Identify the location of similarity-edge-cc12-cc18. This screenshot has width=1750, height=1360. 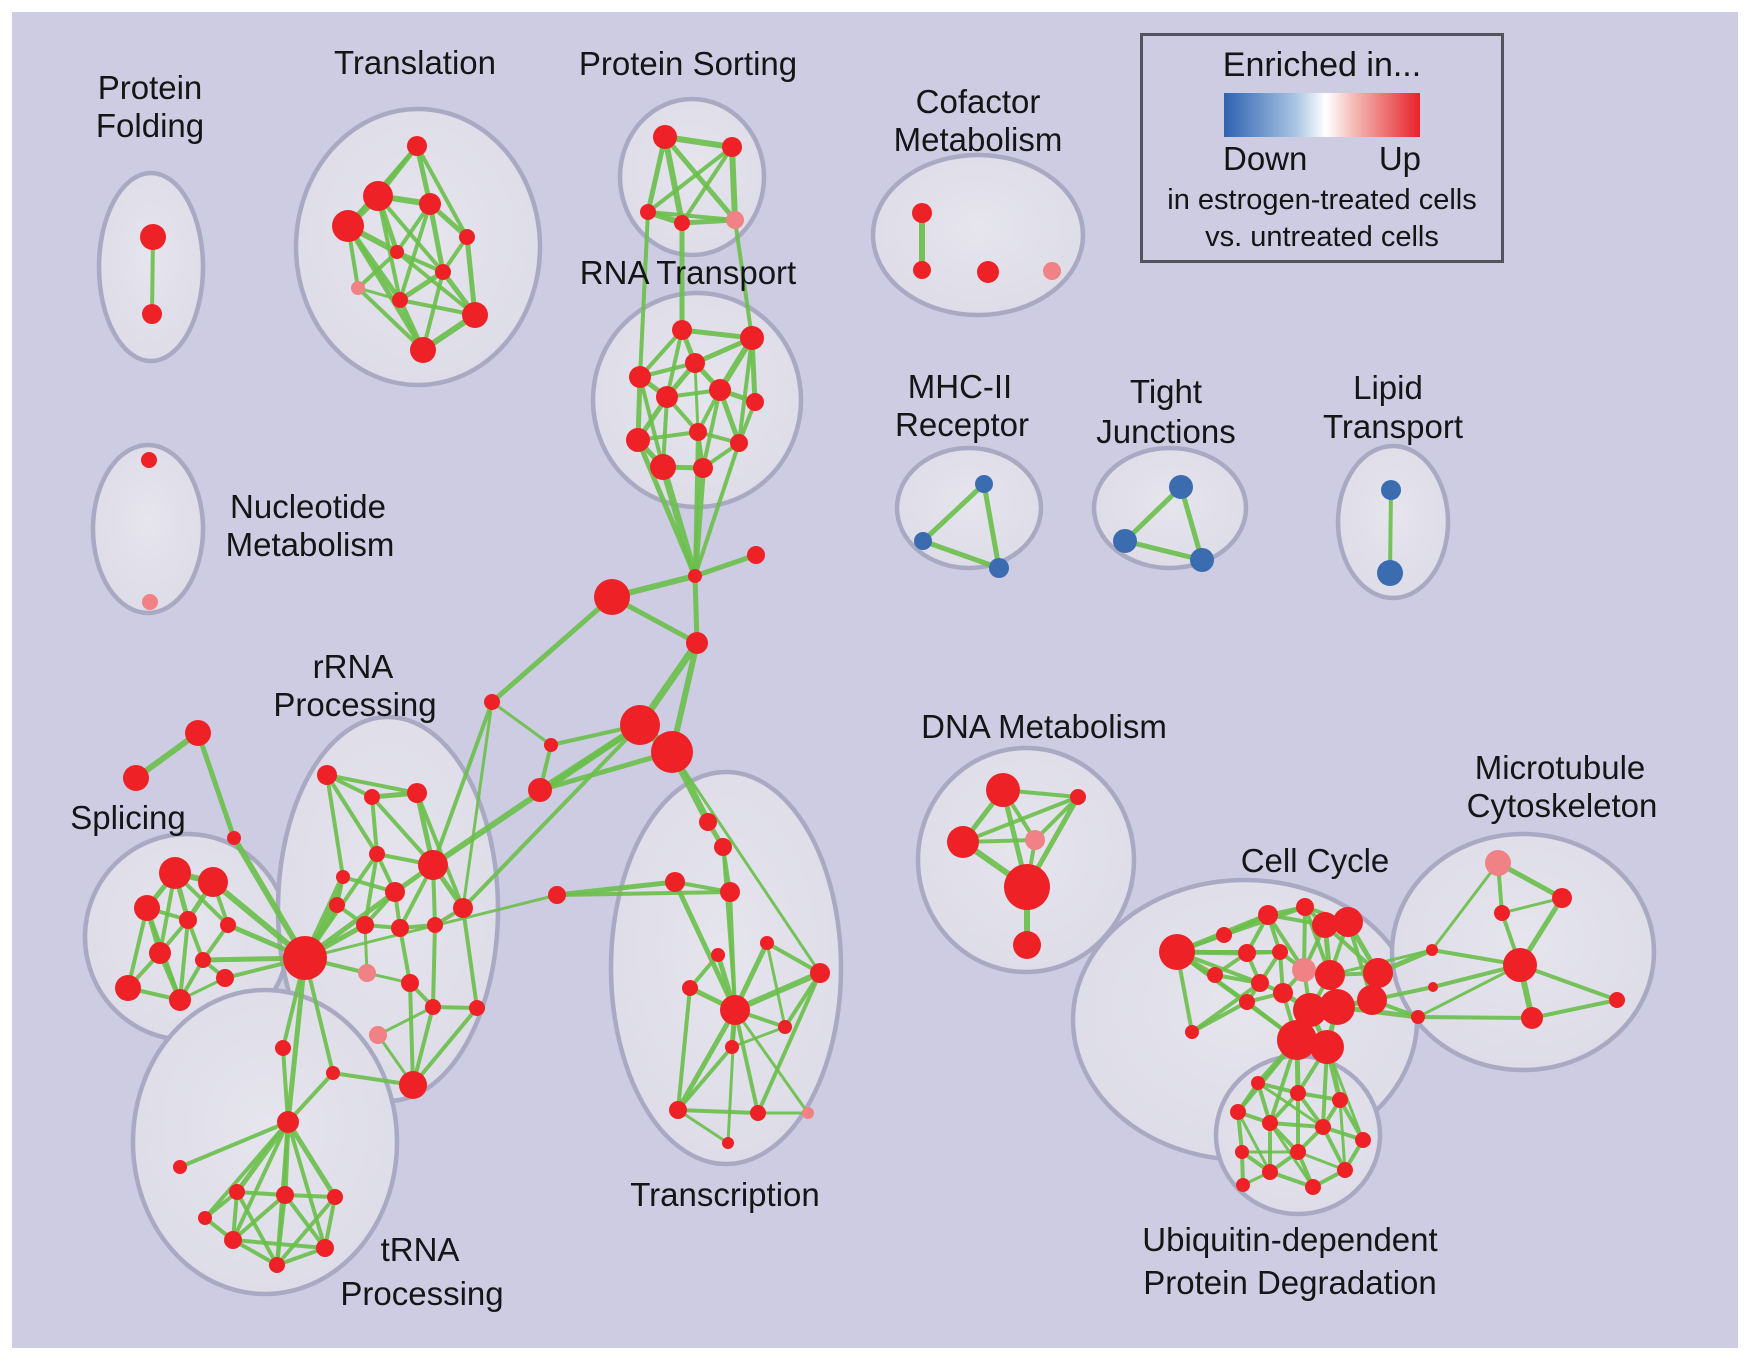
(1219, 1017).